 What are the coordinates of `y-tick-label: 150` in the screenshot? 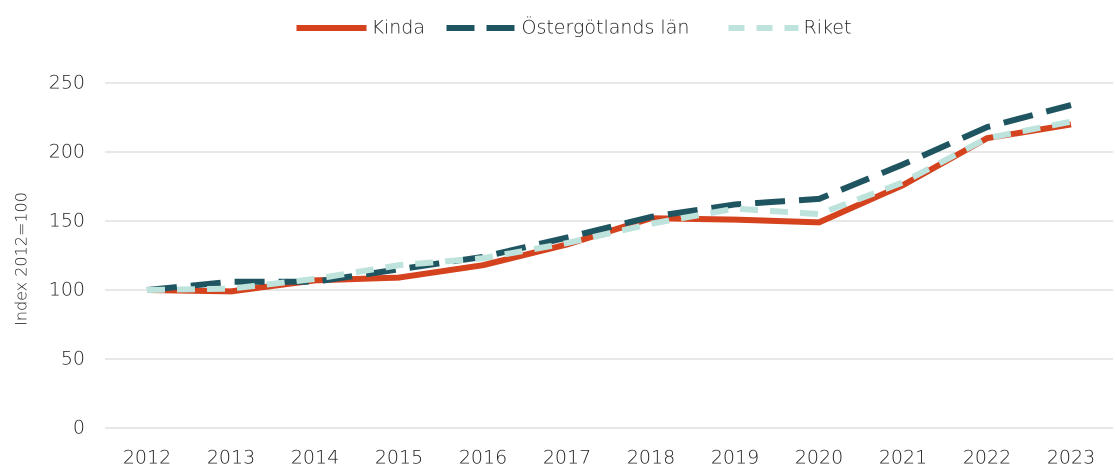 It's located at (67, 221).